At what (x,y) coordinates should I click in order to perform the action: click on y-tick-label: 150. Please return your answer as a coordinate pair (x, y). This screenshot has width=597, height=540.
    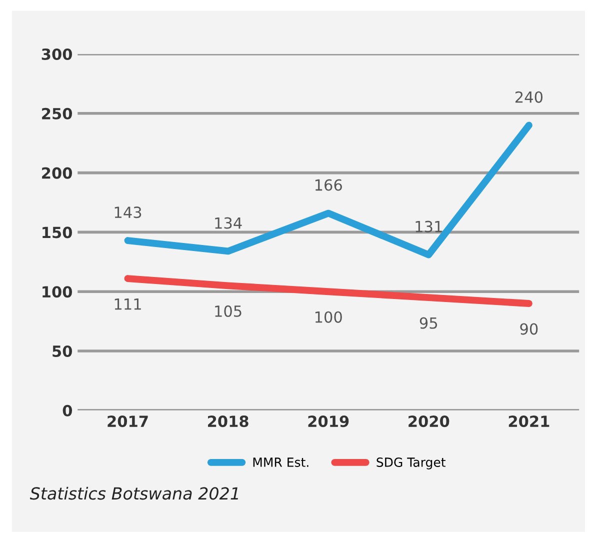
    Looking at the image, I should click on (57, 232).